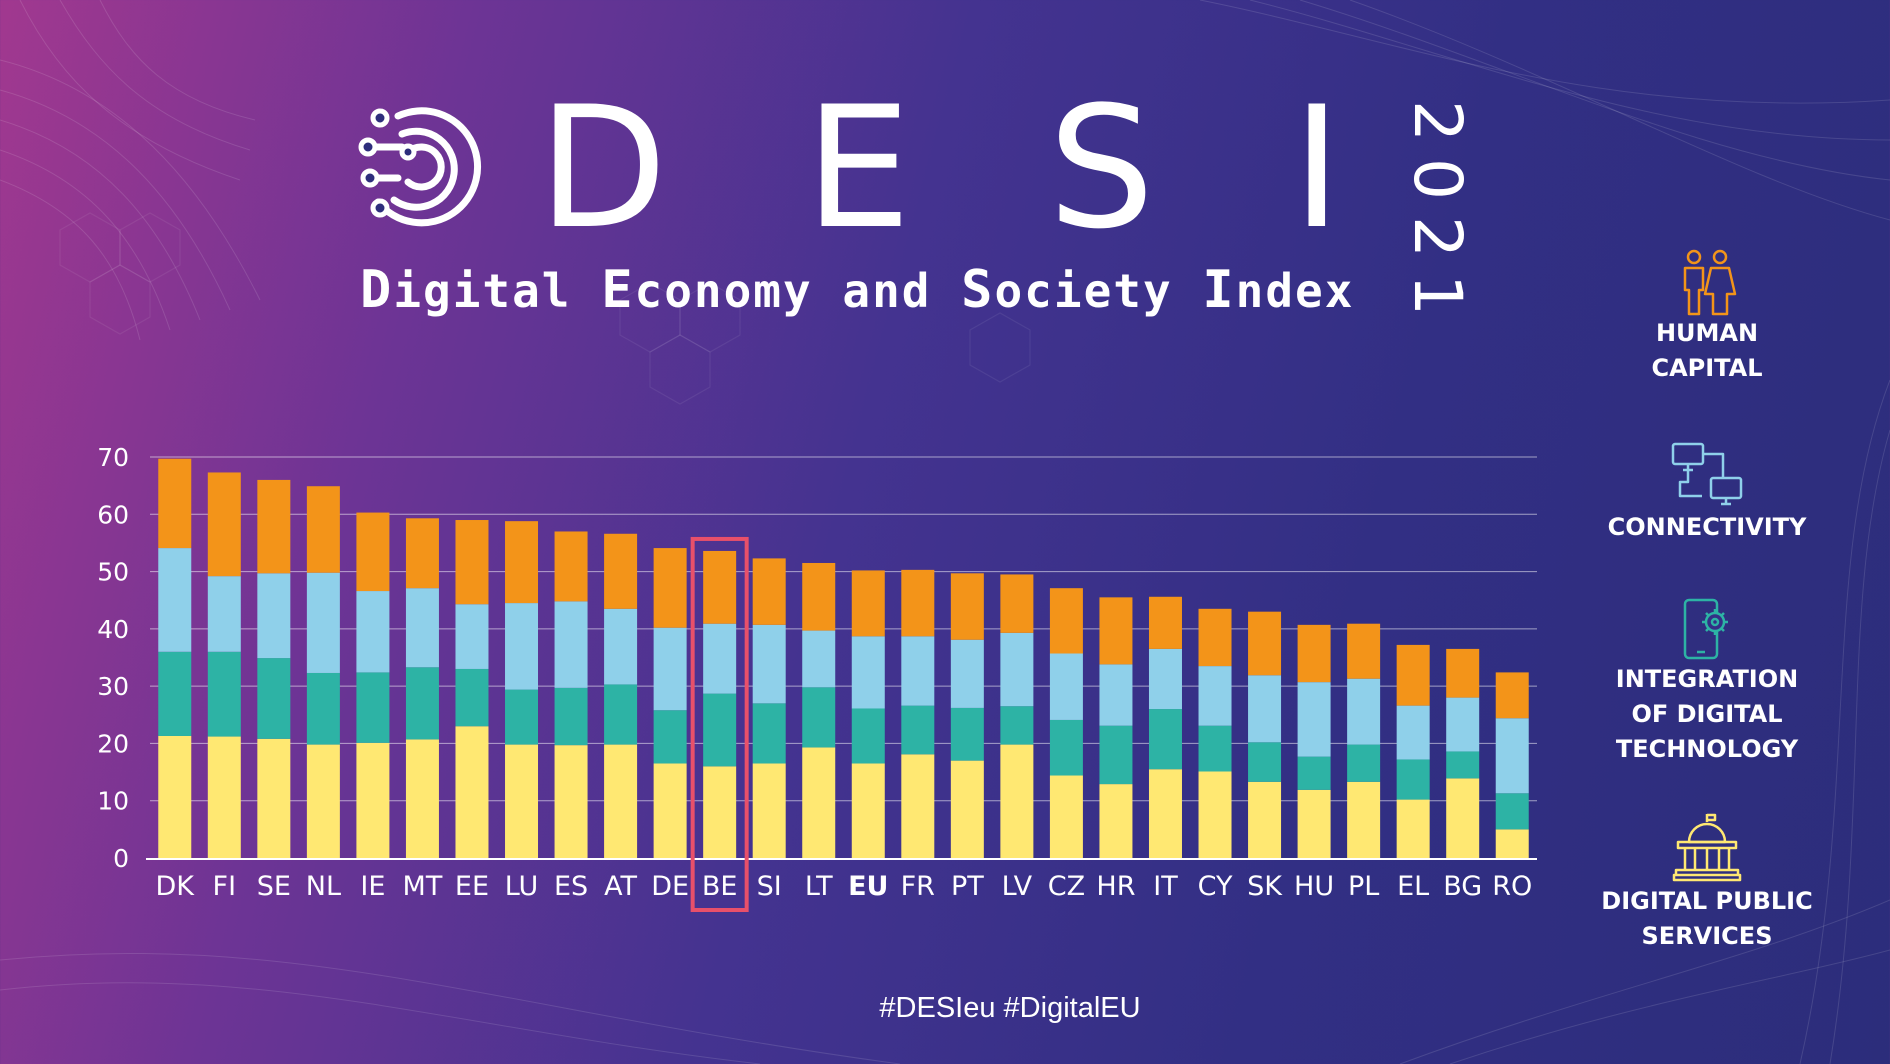 The height and width of the screenshot is (1064, 1890). I want to click on legend-label: HUMAN CAPITAL, so click(1707, 350).